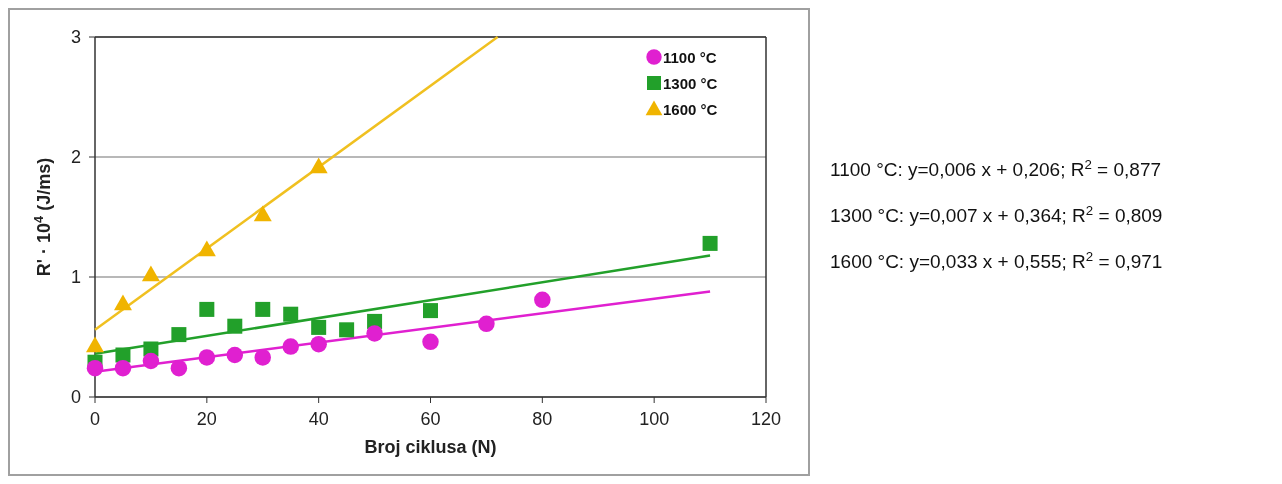  What do you see at coordinates (996, 260) in the screenshot?
I see `text: 1600 °C: y=0,033 x + 0,555; R$^{2}$ = 0,971` at bounding box center [996, 260].